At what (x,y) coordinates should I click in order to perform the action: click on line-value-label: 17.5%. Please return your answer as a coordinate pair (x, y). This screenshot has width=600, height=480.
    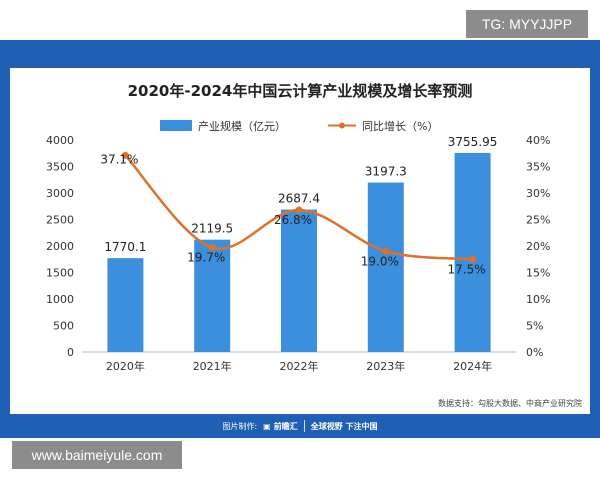
    Looking at the image, I should click on (467, 269).